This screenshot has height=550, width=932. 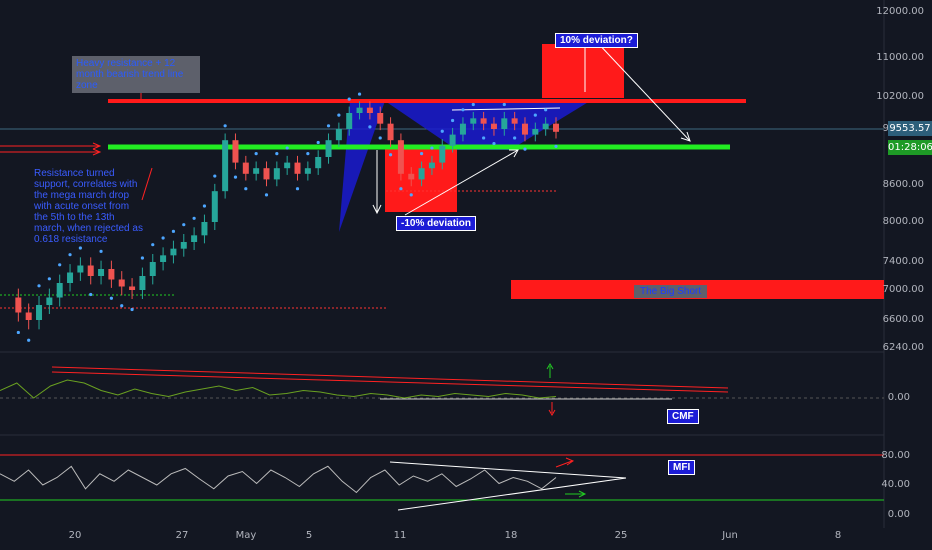 I want to click on time-tick-label: 20, so click(x=75, y=535).